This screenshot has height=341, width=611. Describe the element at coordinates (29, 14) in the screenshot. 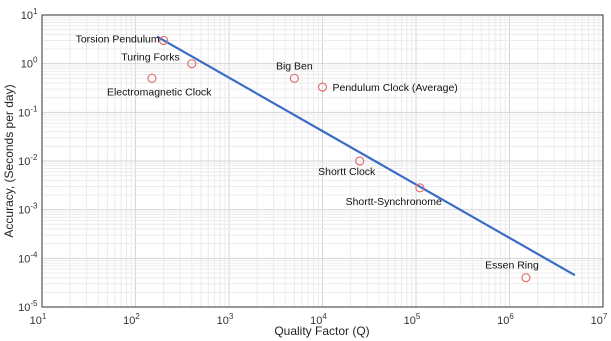

I see `y-tick-label: 10¹` at that location.